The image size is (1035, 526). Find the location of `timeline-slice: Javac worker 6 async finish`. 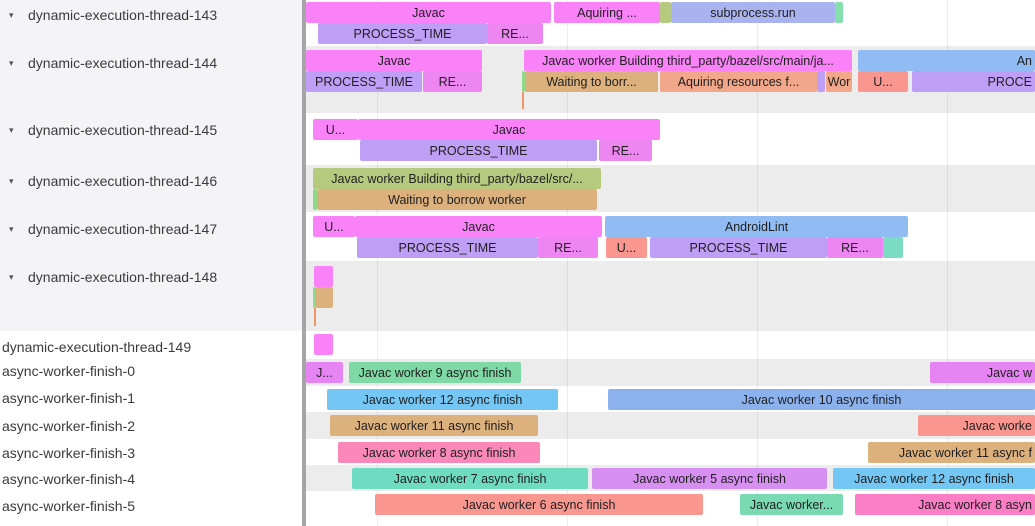

timeline-slice: Javac worker 6 async finish is located at coordinates (539, 504).